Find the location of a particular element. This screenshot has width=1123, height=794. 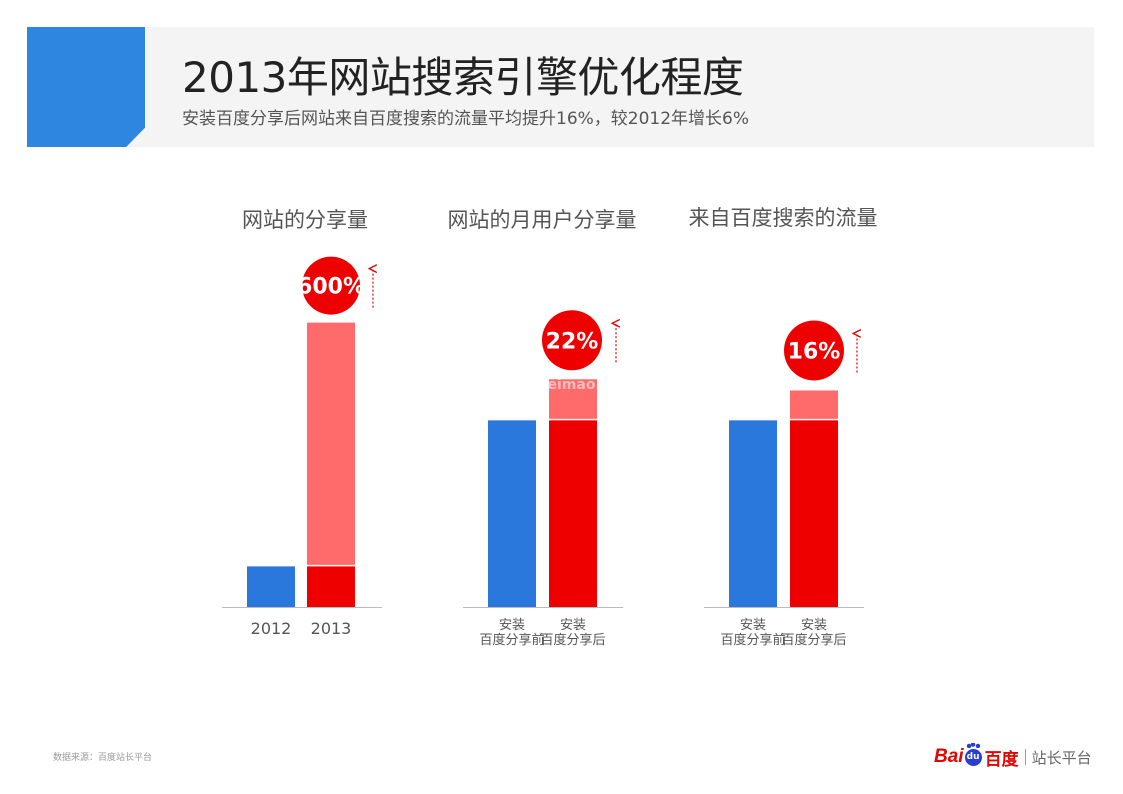

chart-2-x-label-1-line-1: 安装 is located at coordinates (512, 625).